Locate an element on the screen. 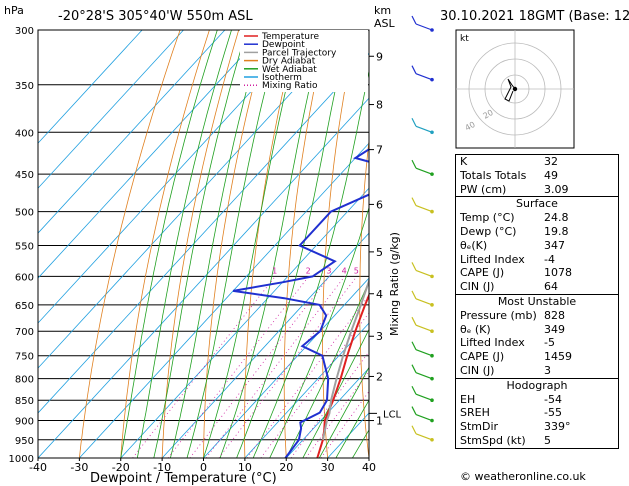 The image size is (629, 486). pressure-tick-label: 850 is located at coordinates (24, 401).